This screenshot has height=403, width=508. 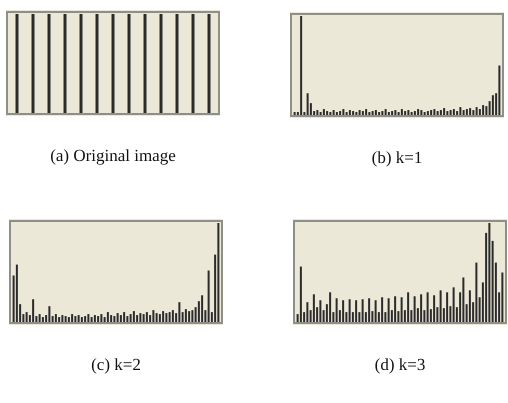 What do you see at coordinates (116, 365) in the screenshot?
I see `text: (c) k=2` at bounding box center [116, 365].